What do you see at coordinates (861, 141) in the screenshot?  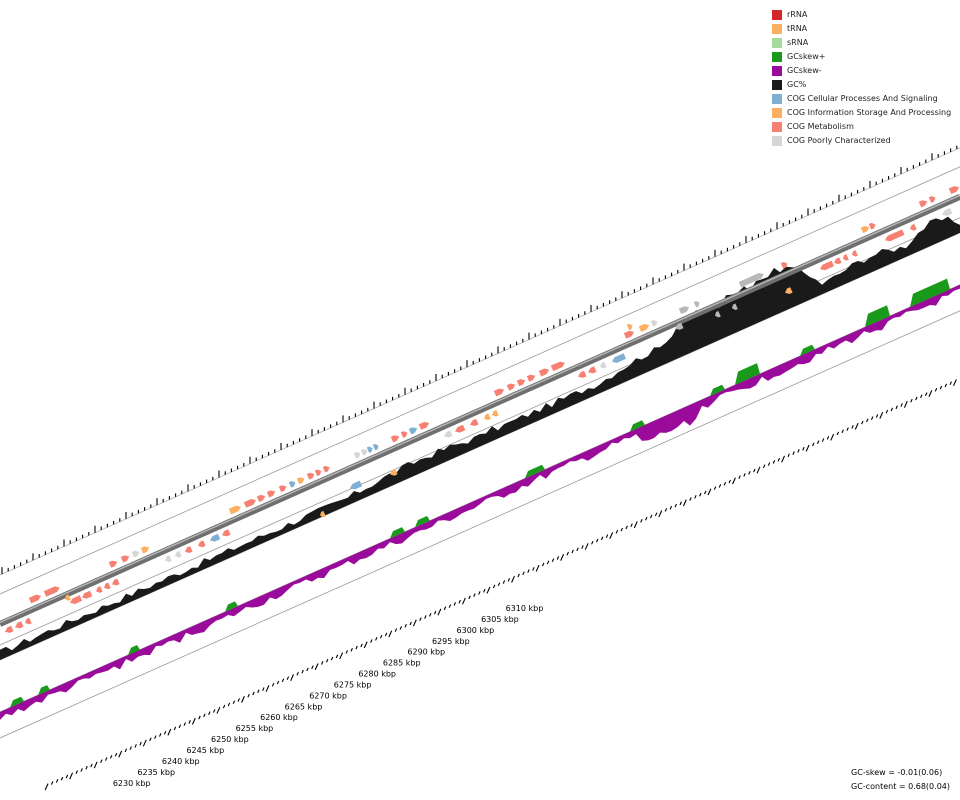 I see `legend-item-cog-poorly: COG Poorly Characterized` at bounding box center [861, 141].